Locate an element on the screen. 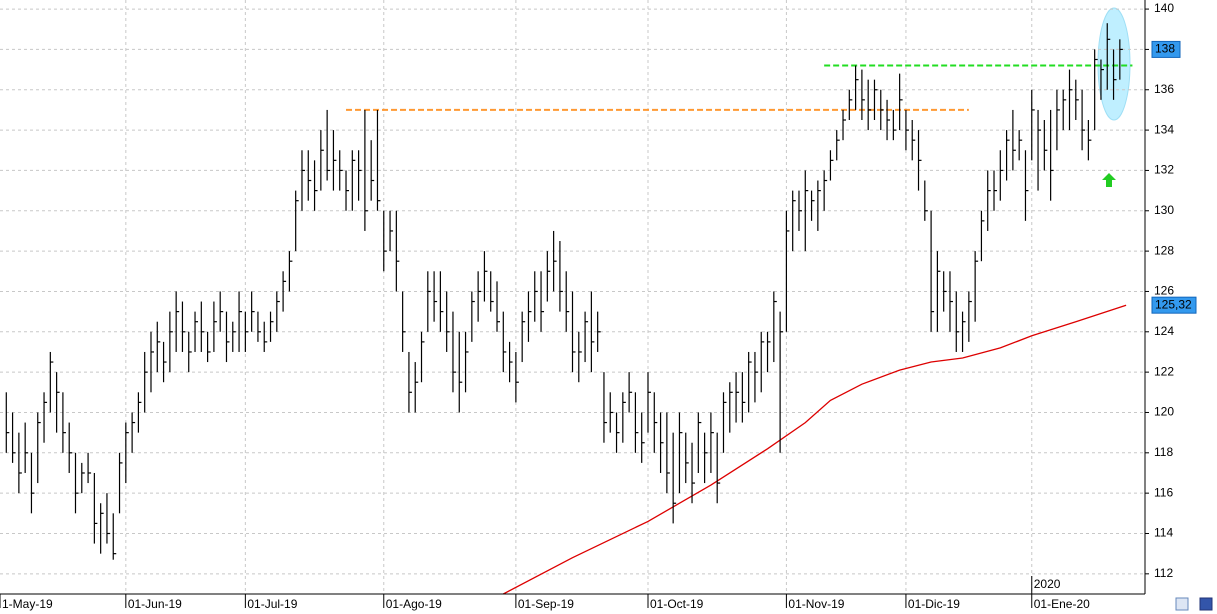 This screenshot has height=614, width=1217. x-tick-label: 1-May-19 is located at coordinates (27, 604).